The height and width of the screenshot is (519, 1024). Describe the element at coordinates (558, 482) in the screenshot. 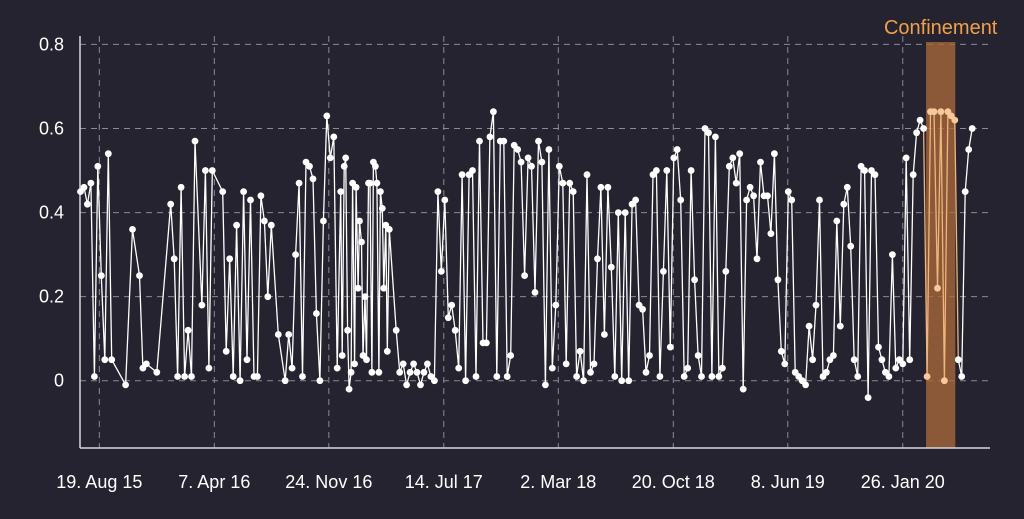

I see `x-tick-label: 2. Mar 18` at that location.